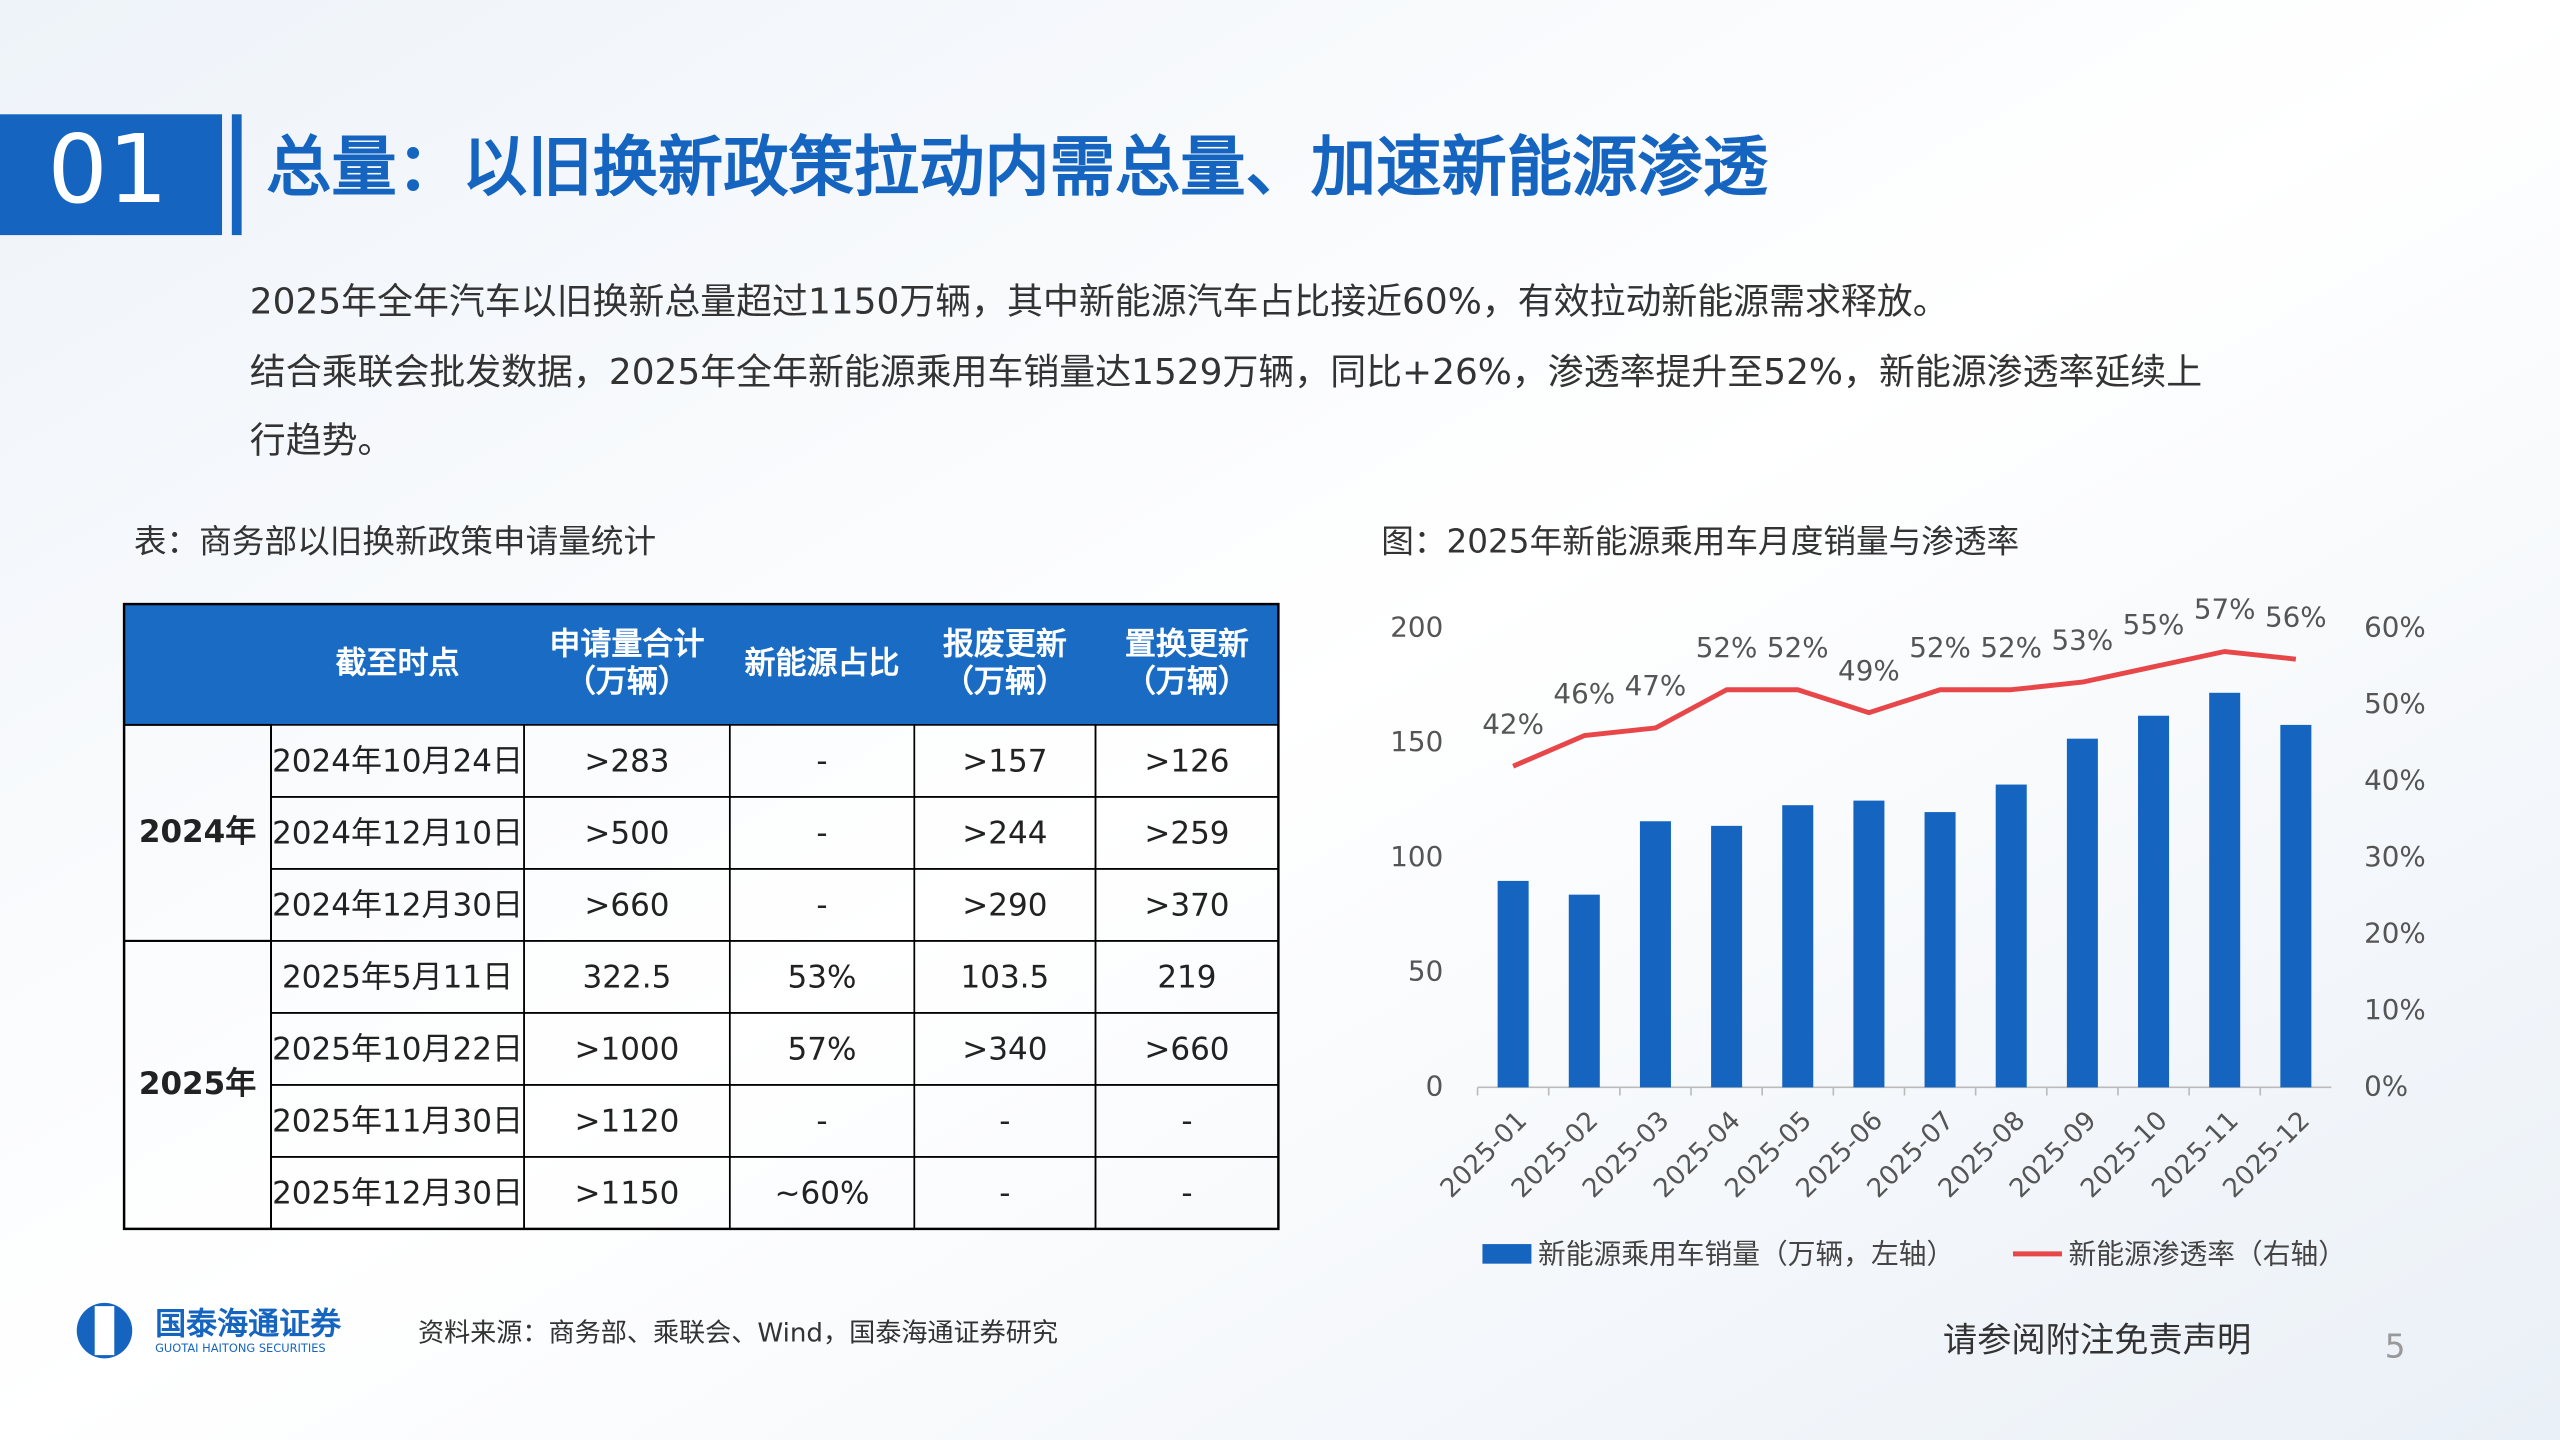 This screenshot has height=1440, width=2560. I want to click on table-cell-text: ~60%, so click(822, 1194).